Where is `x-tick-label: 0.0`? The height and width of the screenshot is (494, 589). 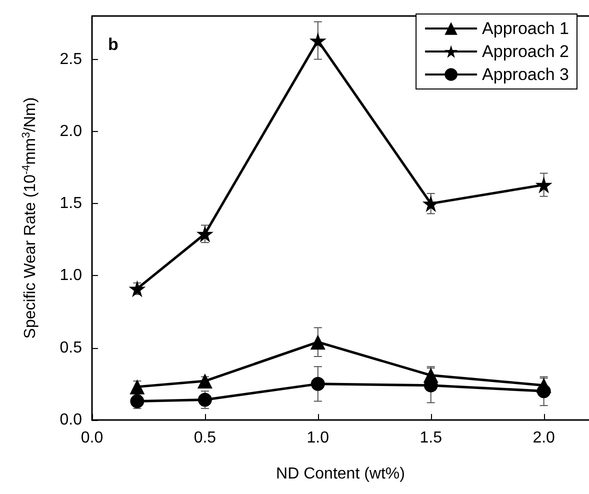 x-tick-label: 0.0 is located at coordinates (92, 438).